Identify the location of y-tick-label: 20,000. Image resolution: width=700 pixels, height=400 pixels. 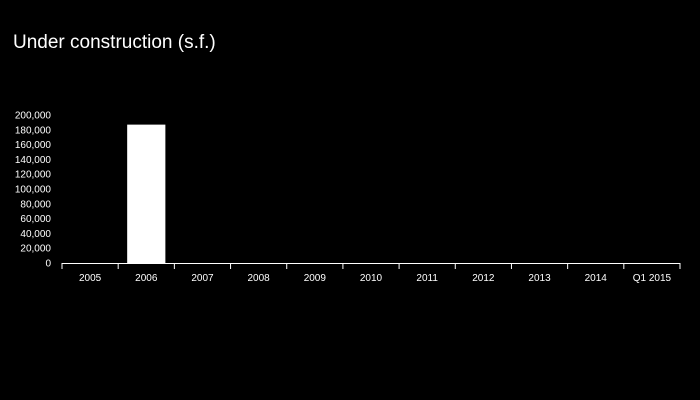
(35, 249).